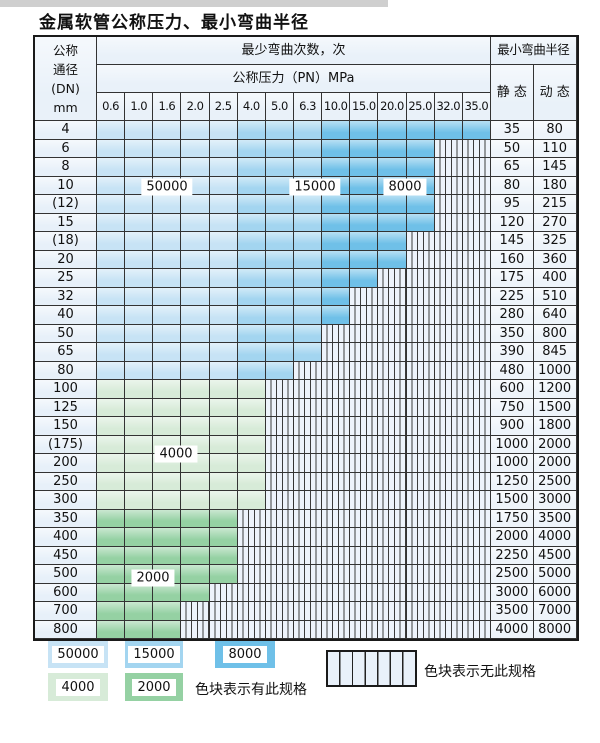 This screenshot has width=600, height=743. I want to click on min-bend-radius-header: 最小弯曲半径, so click(533, 51).